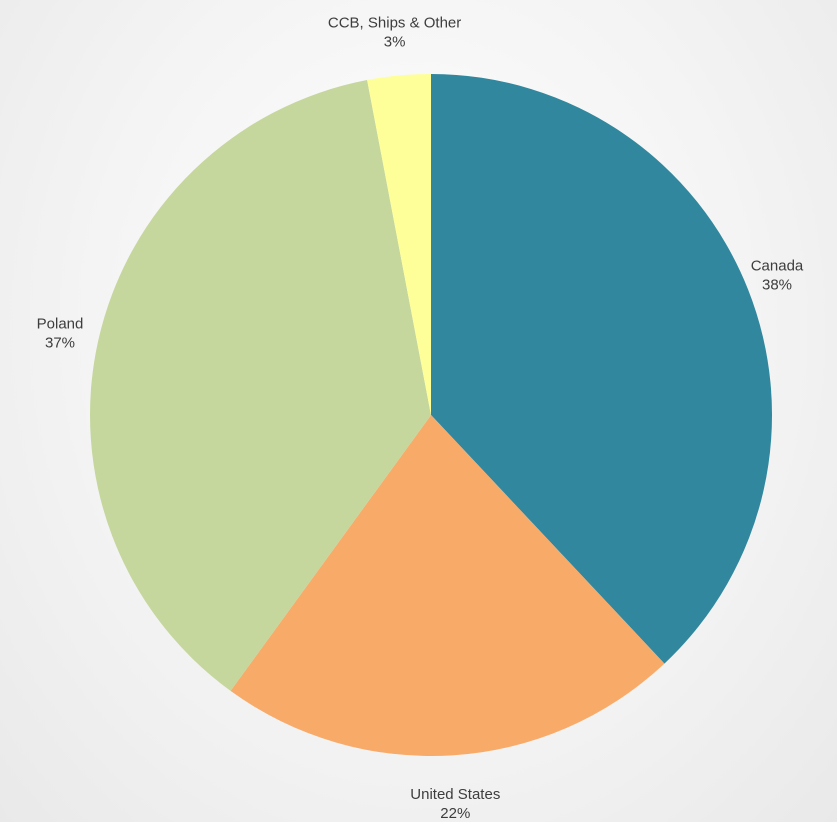  Describe the element at coordinates (455, 813) in the screenshot. I see `slice-value-label-1: 22%` at that location.